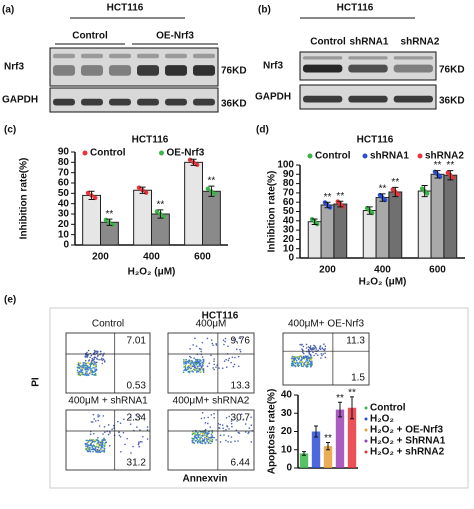  Describe the element at coordinates (85, 153) in the screenshot. I see `legend-marker` at that location.